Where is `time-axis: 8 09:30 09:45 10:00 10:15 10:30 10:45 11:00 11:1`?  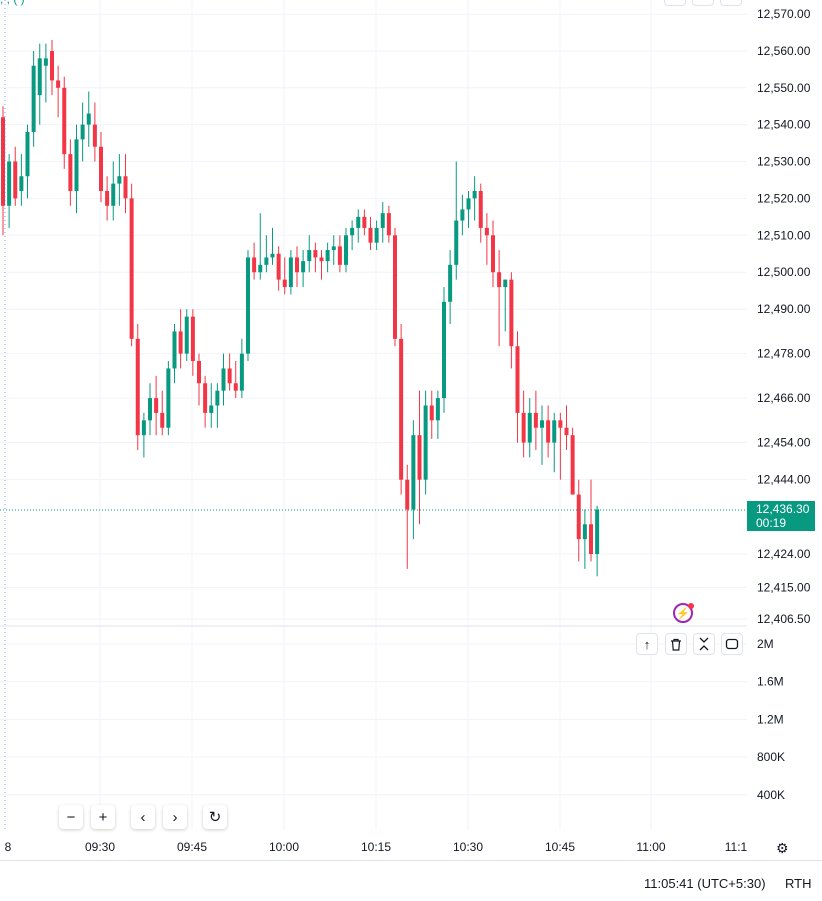 time-axis: 8 09:30 09:45 10:00 10:15 10:30 10:45 11:00 11:1 is located at coordinates (376, 847).